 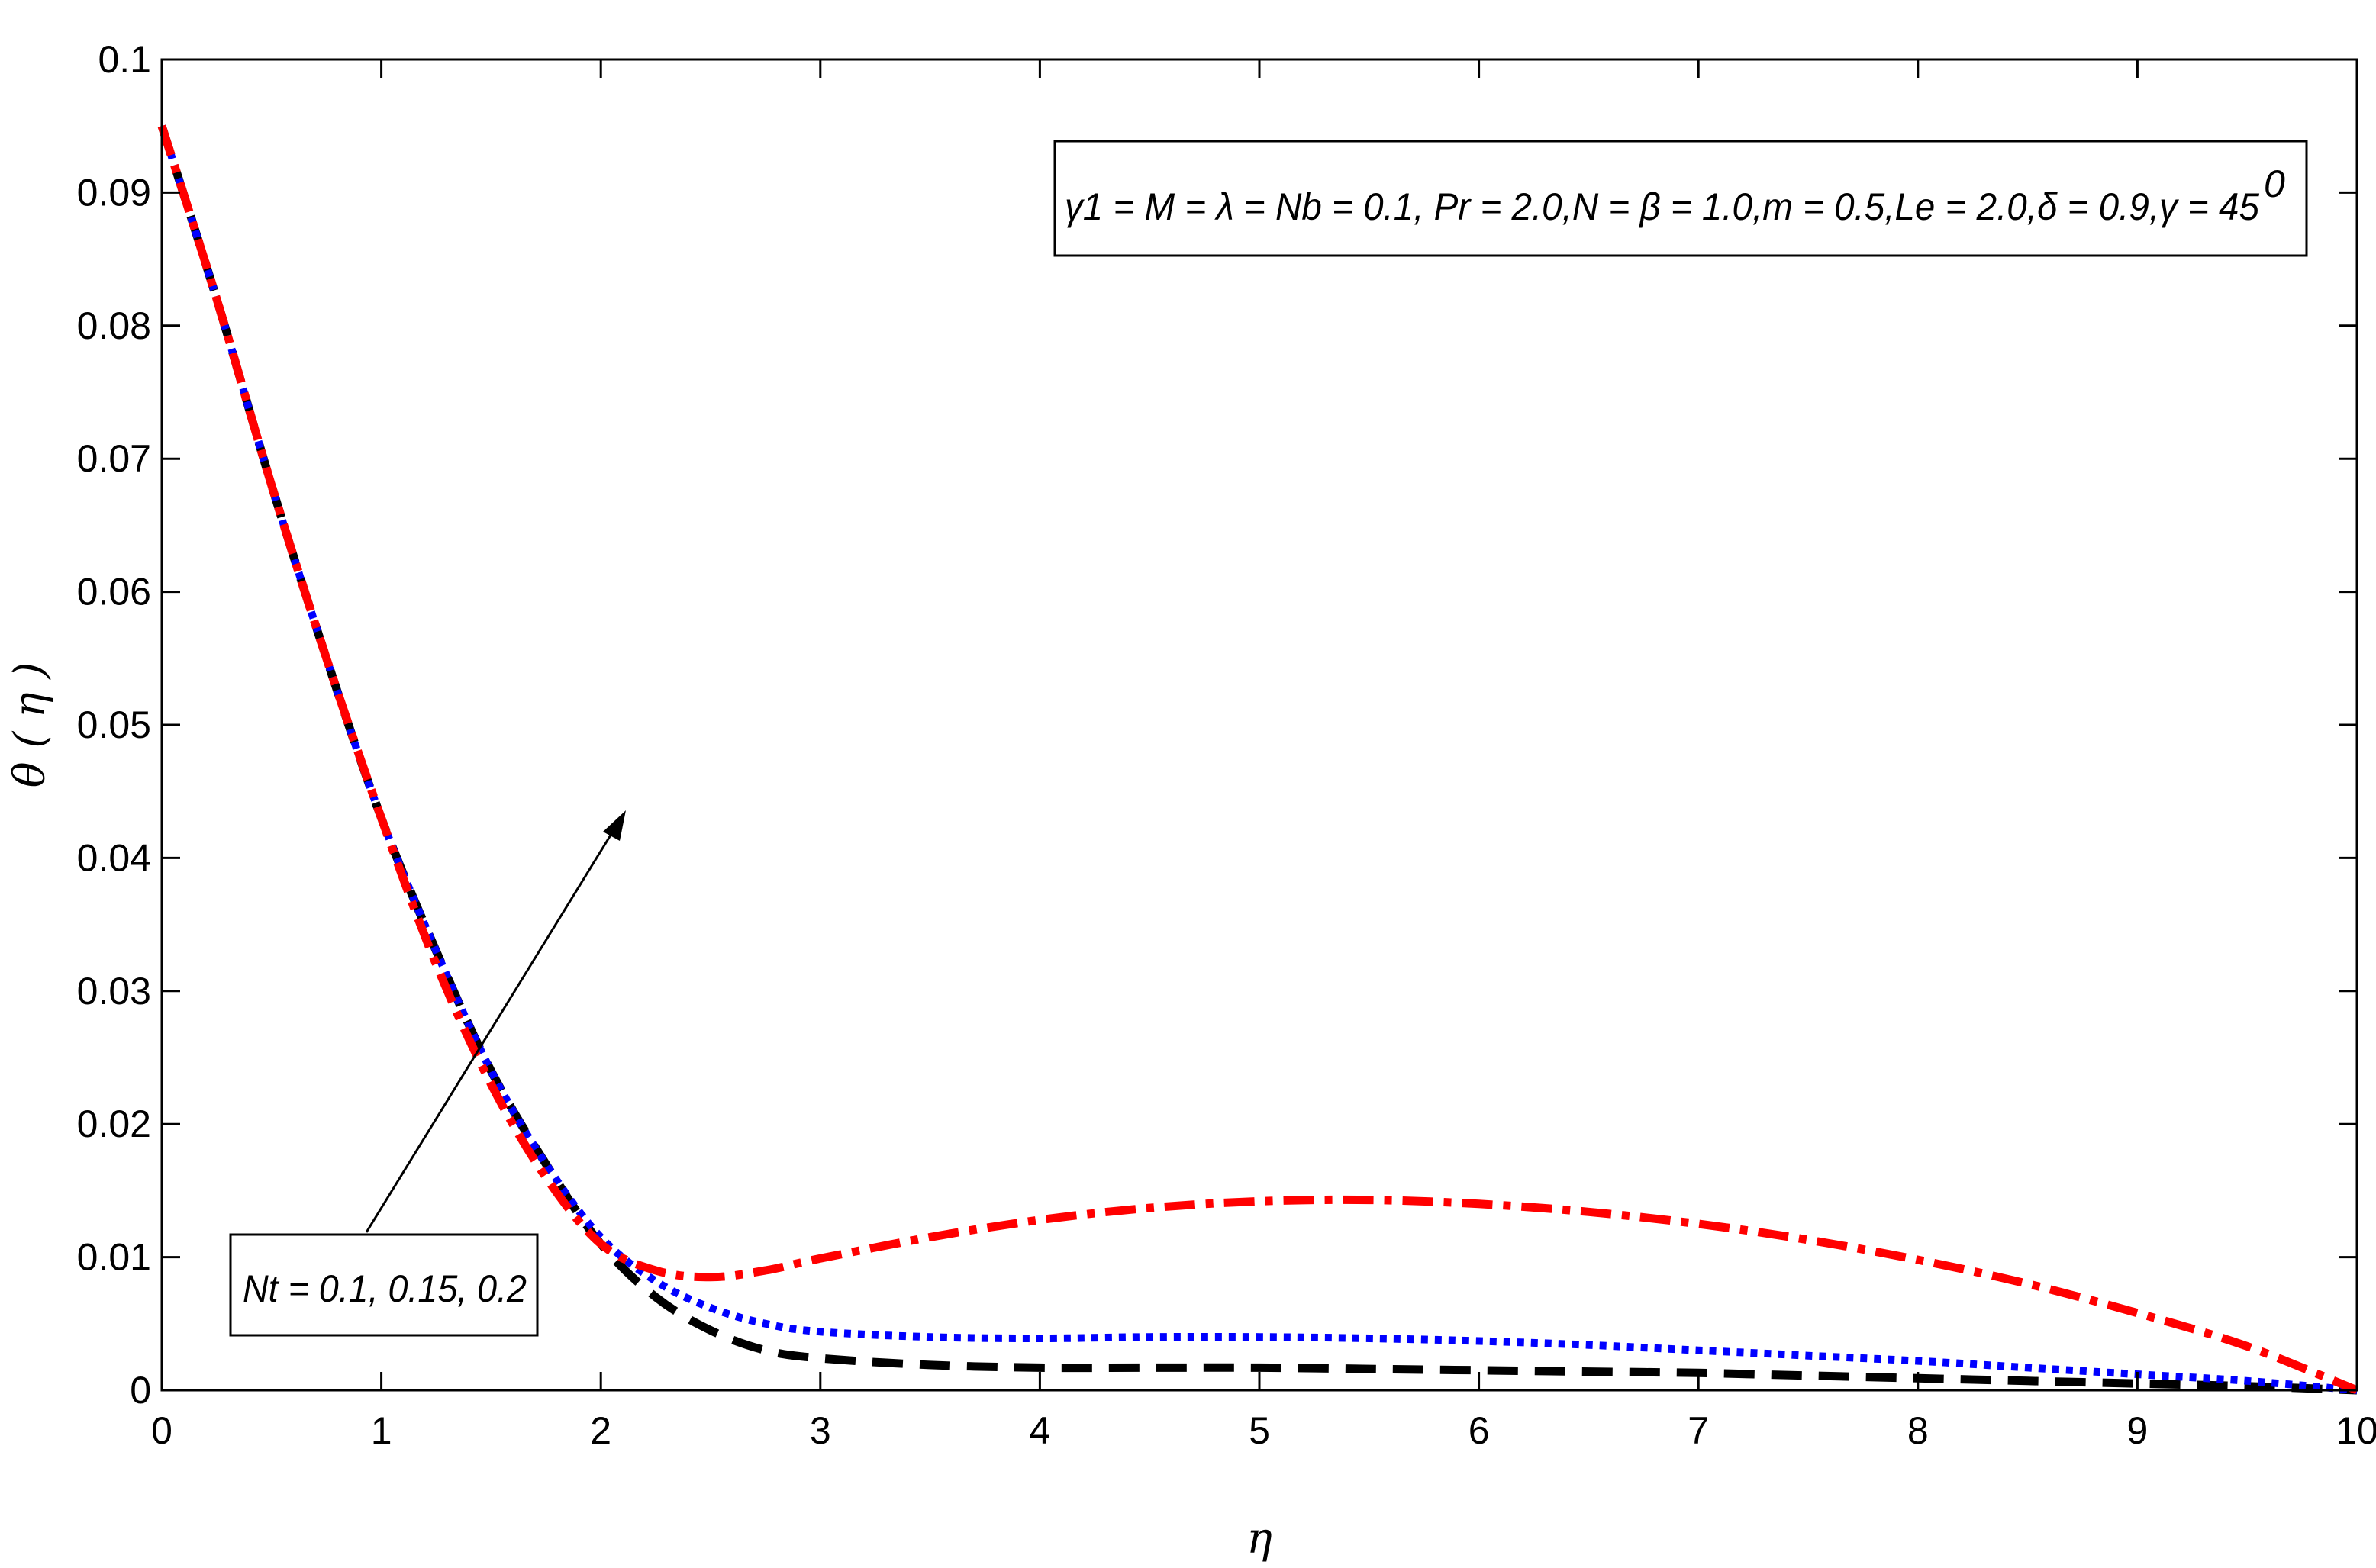 What do you see at coordinates (114, 991) in the screenshot?
I see `y-tick-label: 0.03` at bounding box center [114, 991].